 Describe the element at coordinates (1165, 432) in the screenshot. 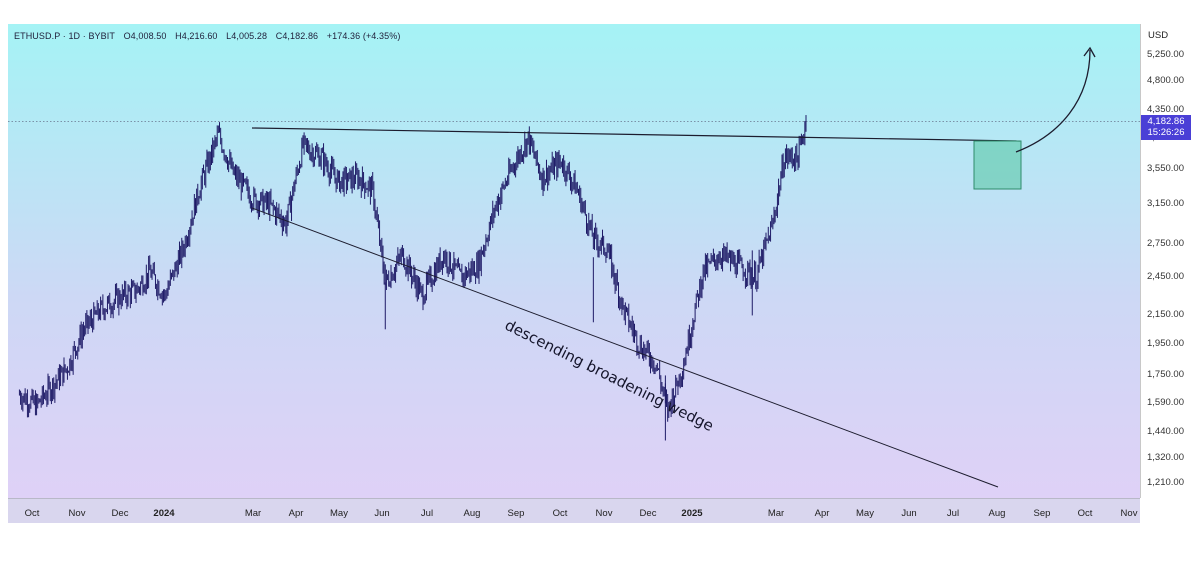

I see `price-tick-label: 1,440.00` at that location.